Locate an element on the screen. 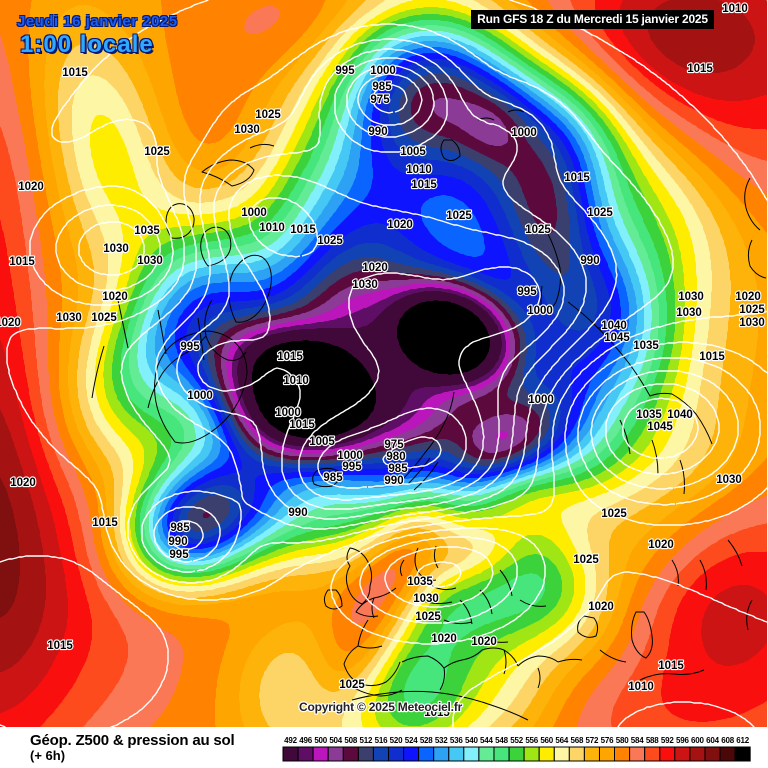 This screenshot has height=768, width=768. svg-text: 532 is located at coordinates (441, 740).